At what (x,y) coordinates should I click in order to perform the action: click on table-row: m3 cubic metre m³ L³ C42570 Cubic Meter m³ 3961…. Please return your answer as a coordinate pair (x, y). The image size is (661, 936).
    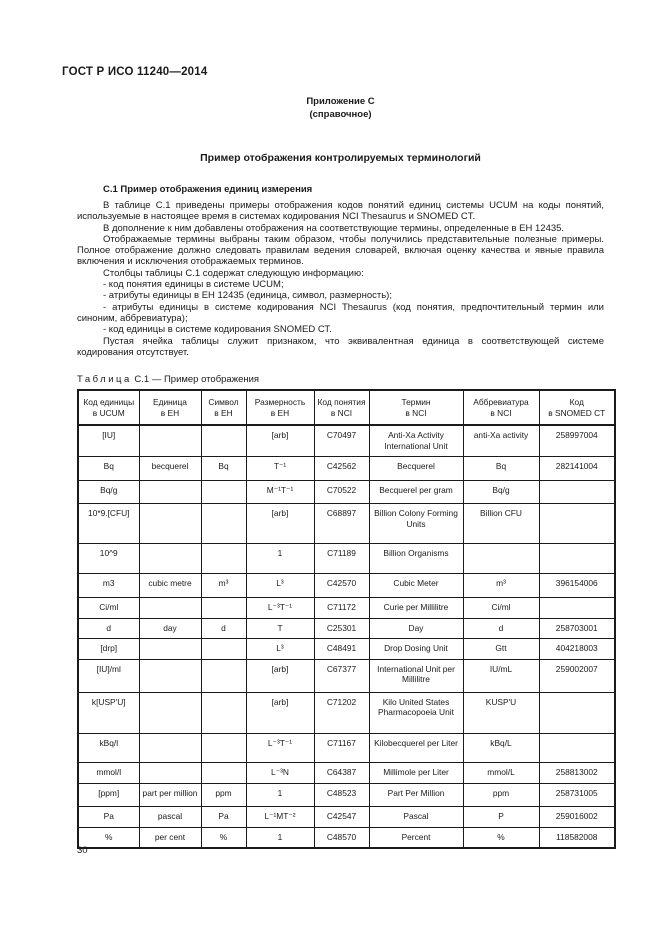
    Looking at the image, I should click on (346, 585).